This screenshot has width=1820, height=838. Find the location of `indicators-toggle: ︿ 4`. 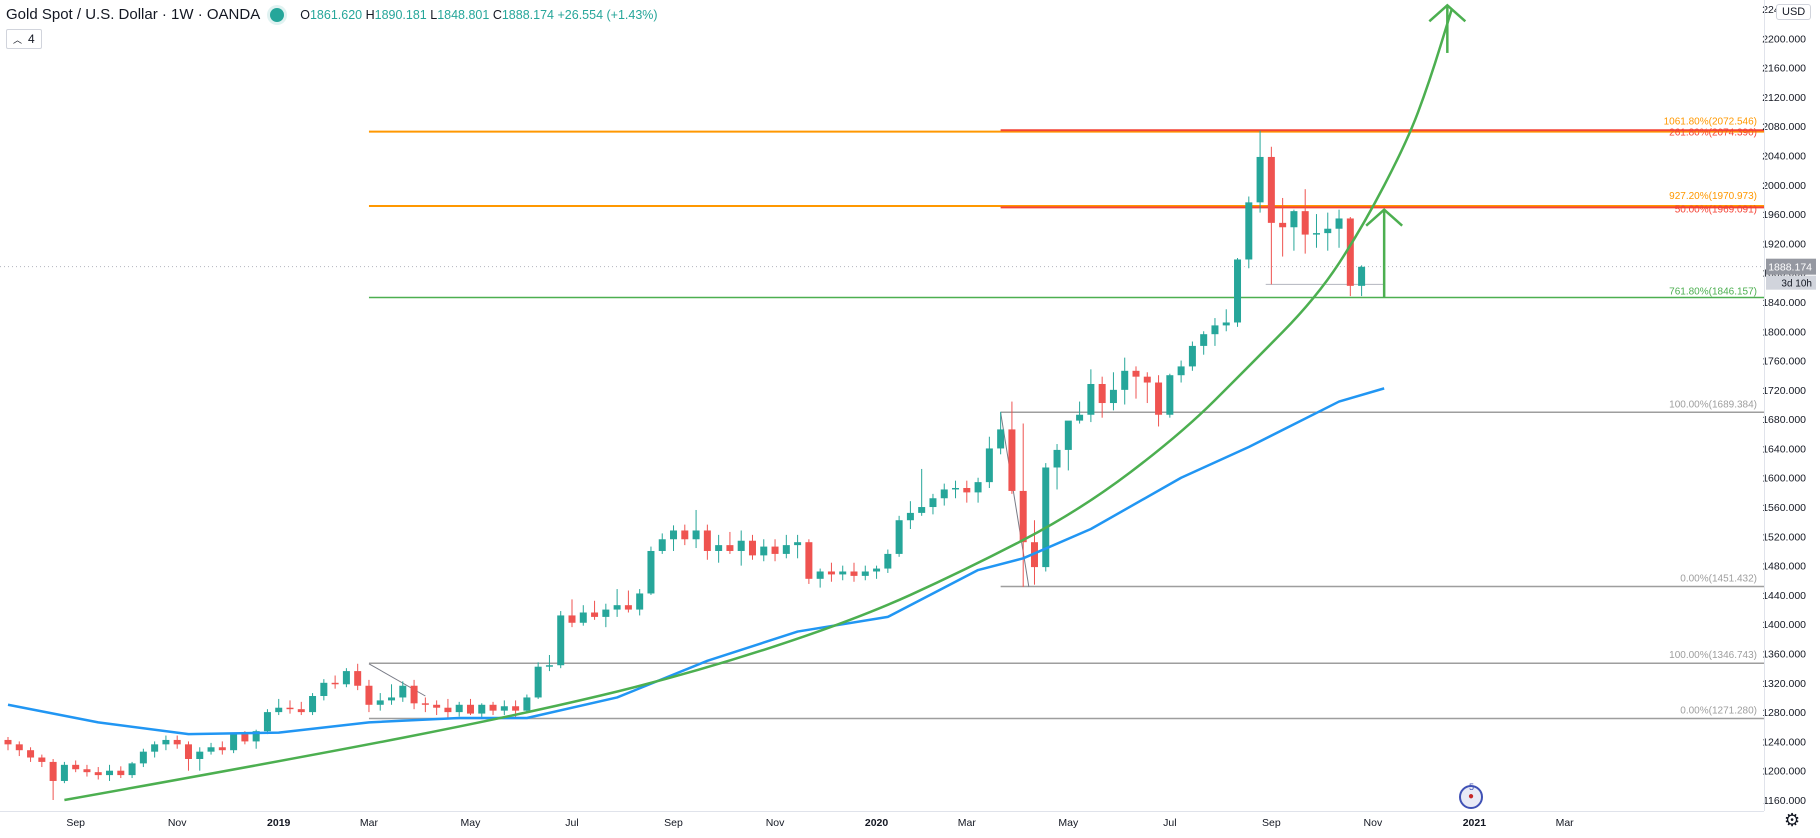

indicators-toggle: ︿ 4 is located at coordinates (24, 39).